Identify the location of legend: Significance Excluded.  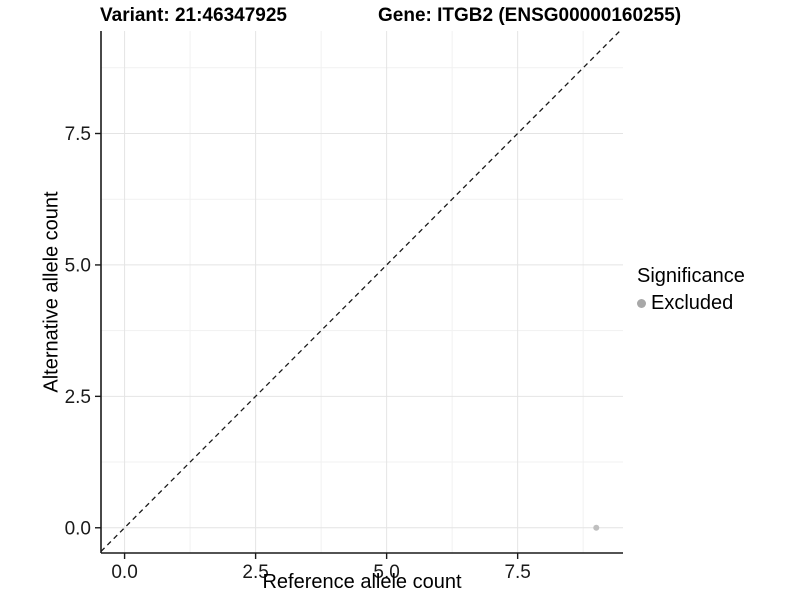
(691, 290).